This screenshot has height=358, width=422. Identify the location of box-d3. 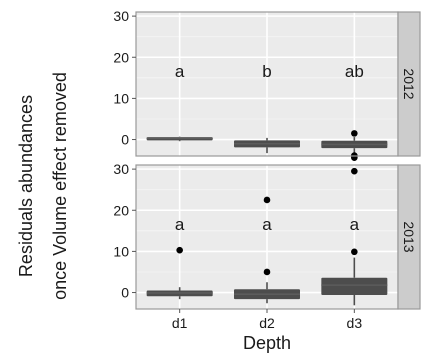
(354, 286).